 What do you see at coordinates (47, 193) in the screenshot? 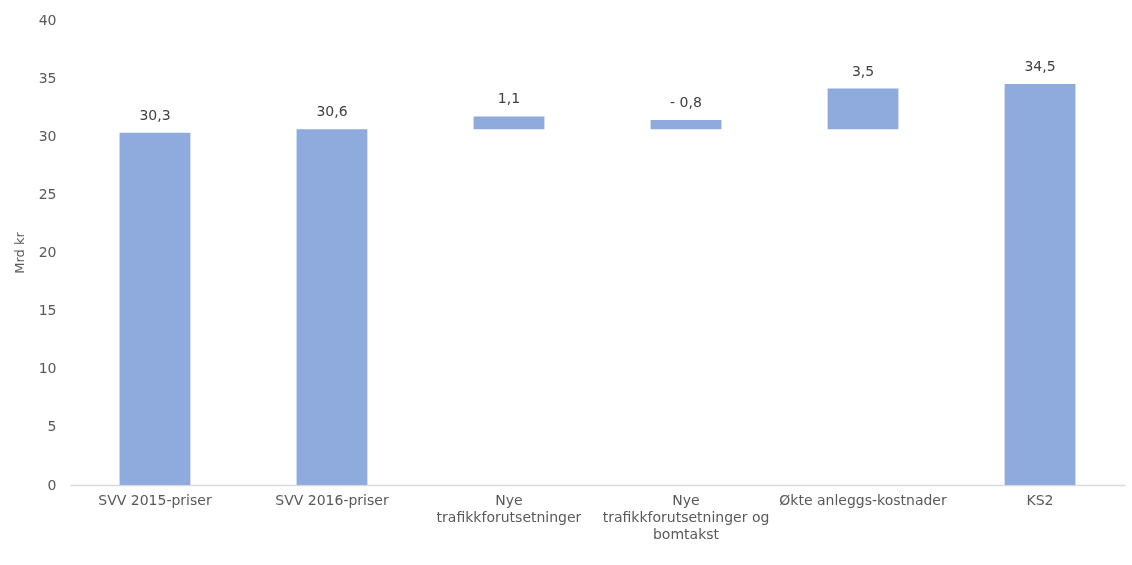
I see `y-tick-label: 25` at bounding box center [47, 193].